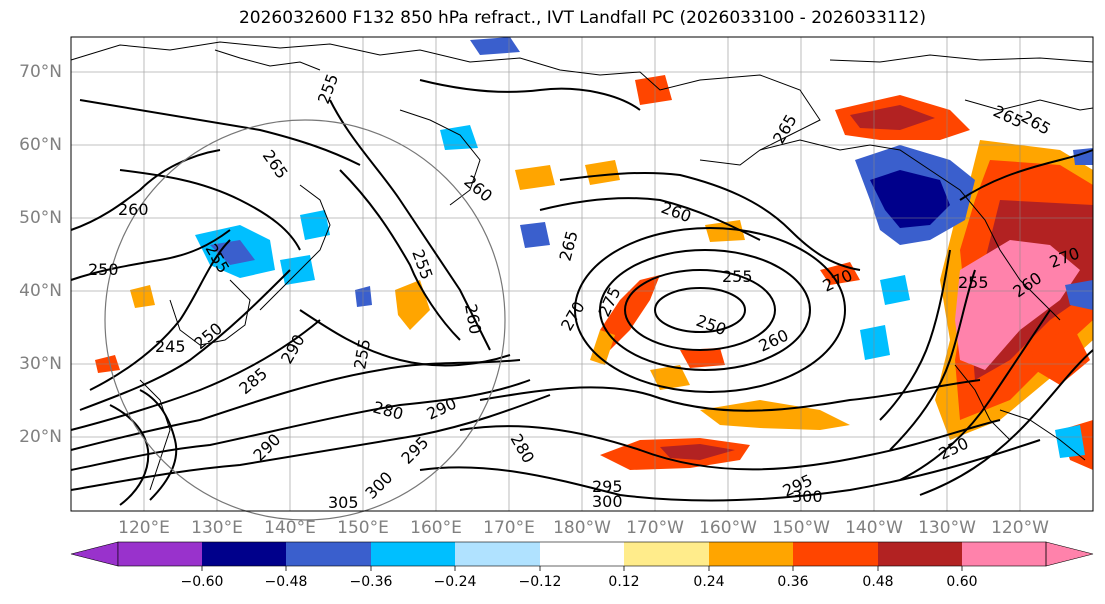 The image size is (1105, 604). Describe the element at coordinates (286, 582) in the screenshot. I see `colorbar-tick-label: −0.48` at that location.